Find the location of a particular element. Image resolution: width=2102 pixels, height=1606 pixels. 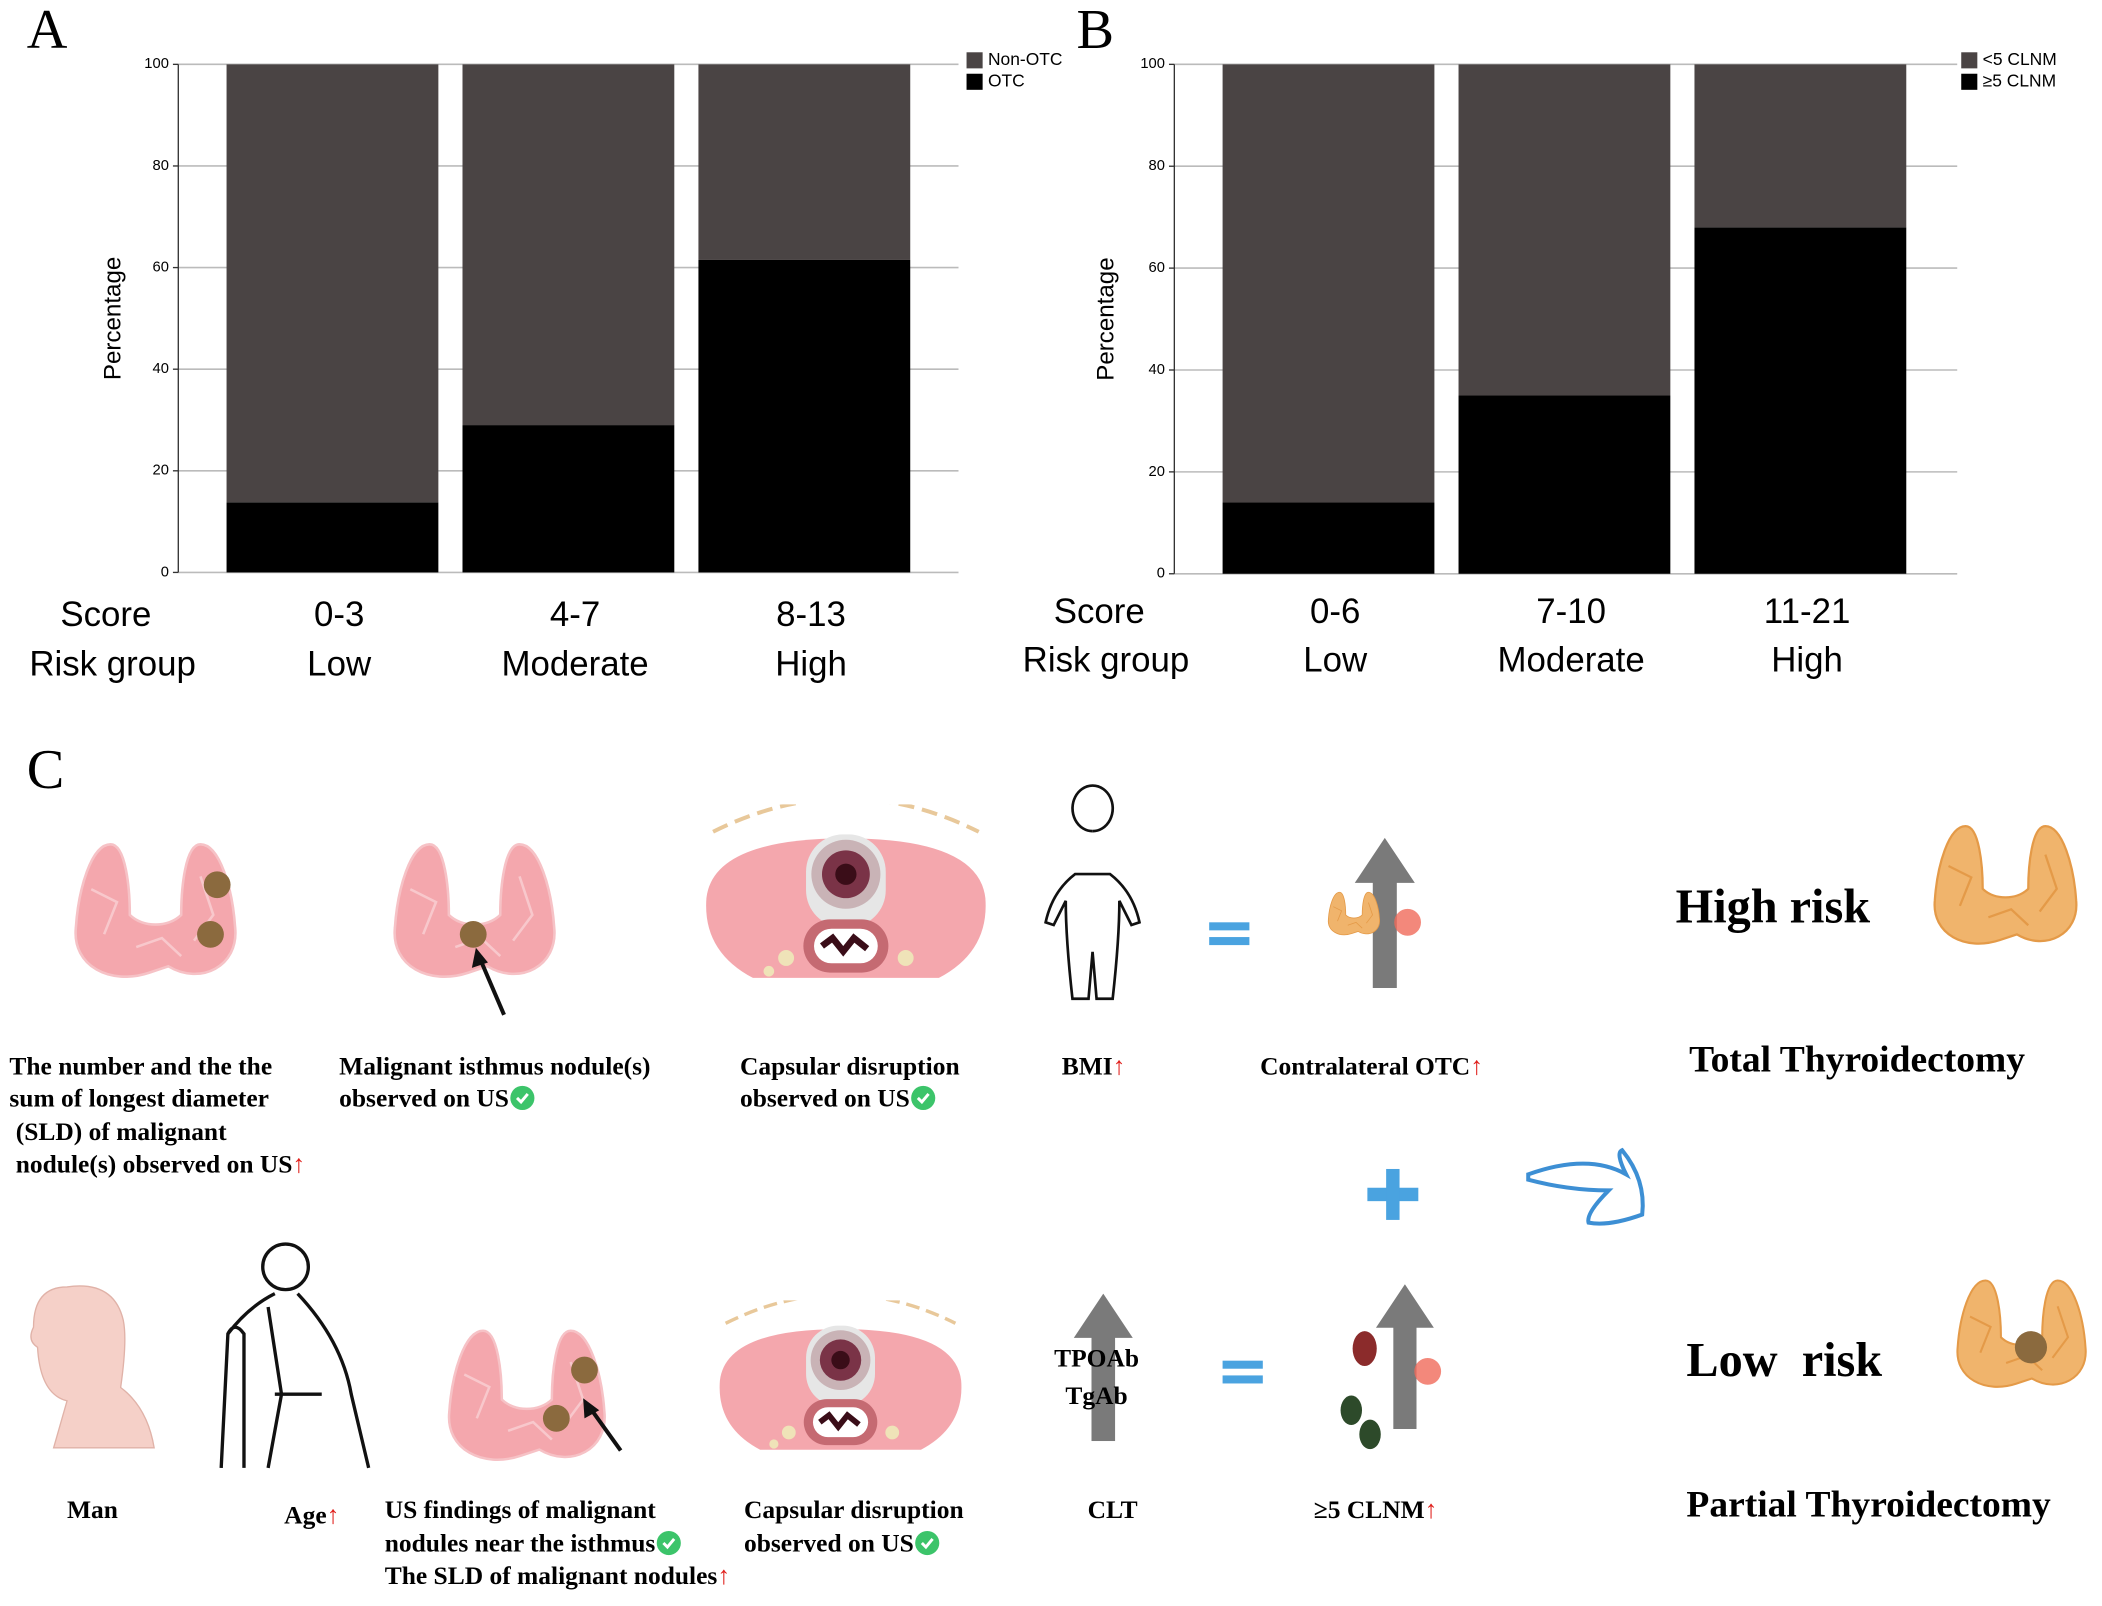

factor-text: Age↑ is located at coordinates (311, 1514).